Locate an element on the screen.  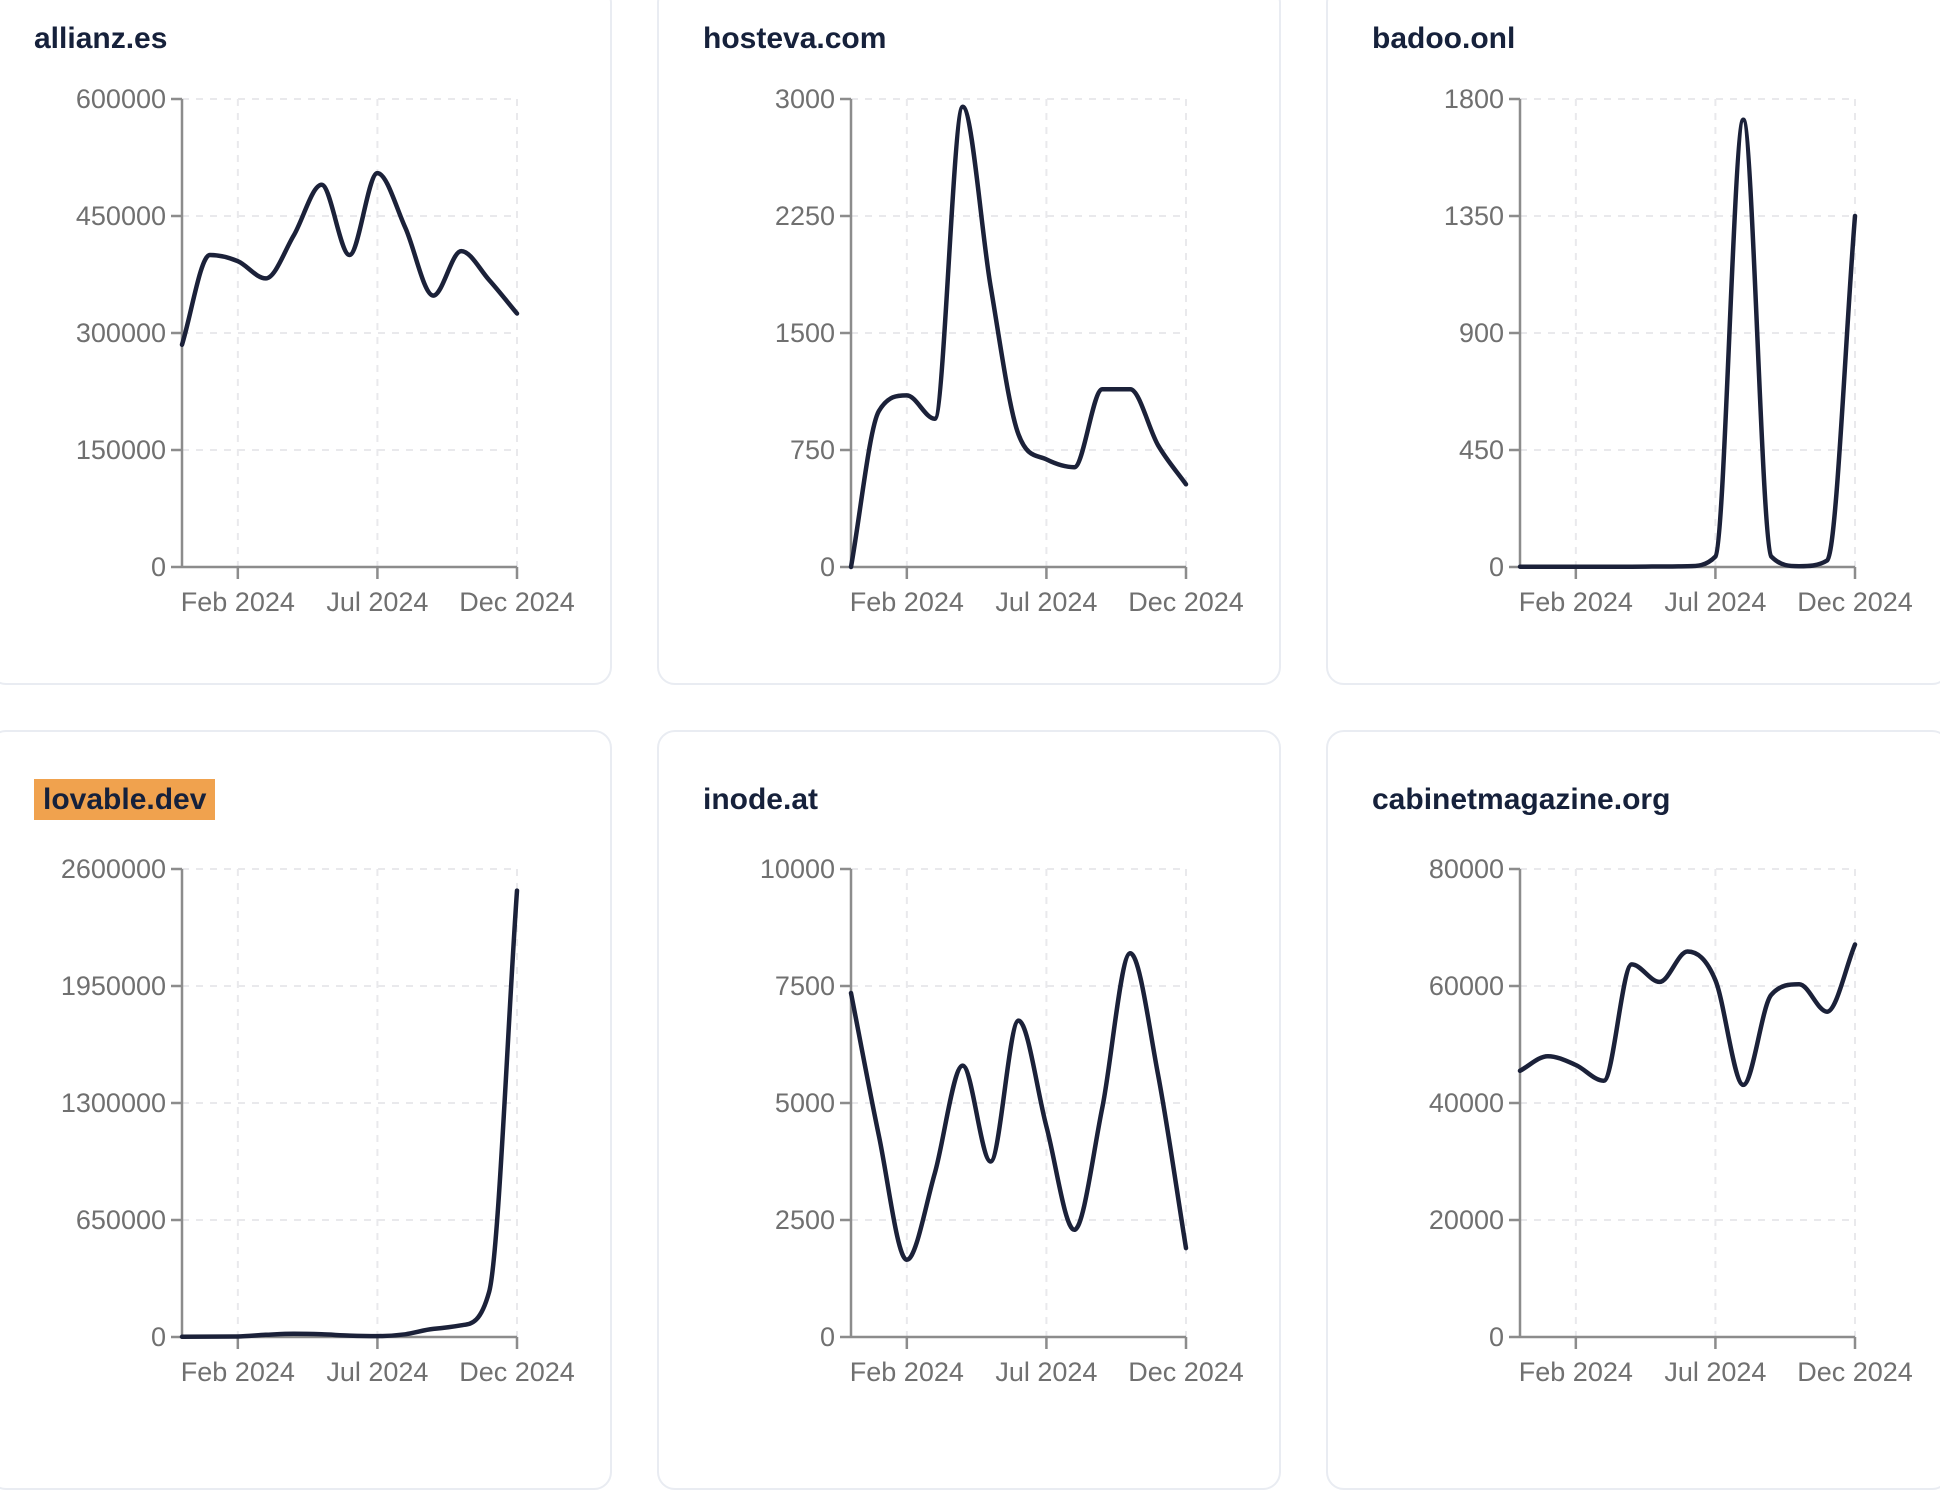
domain-title: badoo.onl is located at coordinates (1443, 38).